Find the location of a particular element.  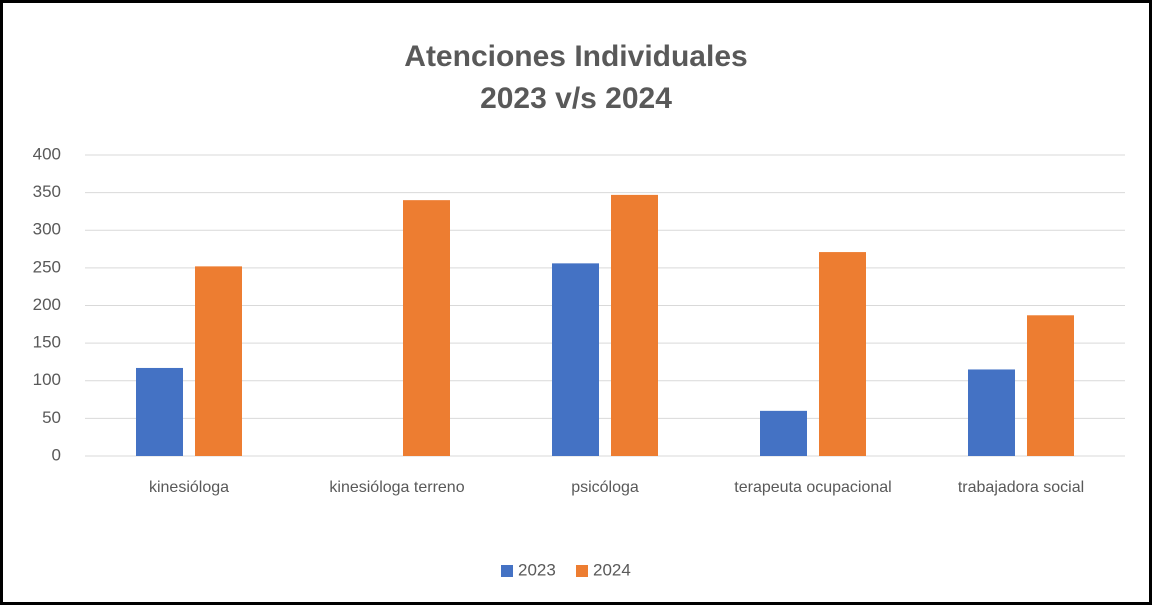

x-tick-label: psicóloga is located at coordinates (605, 487).